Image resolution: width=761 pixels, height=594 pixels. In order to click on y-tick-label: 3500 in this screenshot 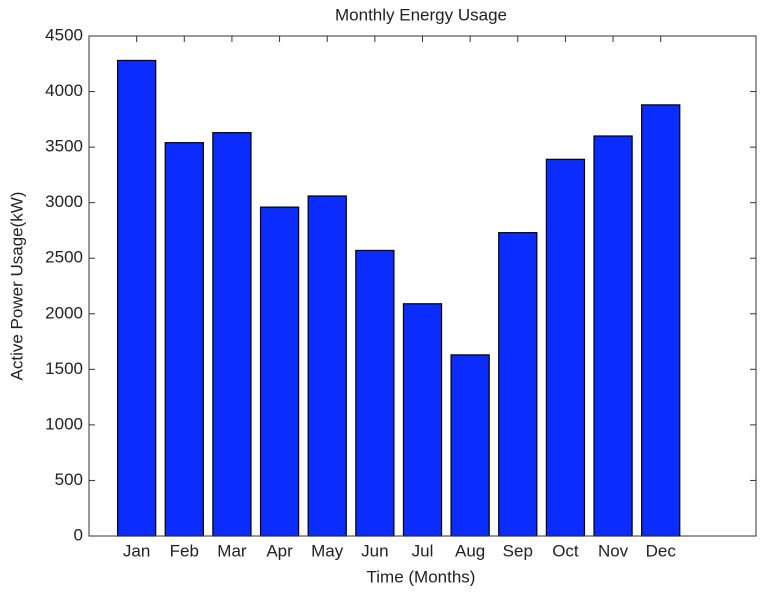, I will do `click(64, 146)`.